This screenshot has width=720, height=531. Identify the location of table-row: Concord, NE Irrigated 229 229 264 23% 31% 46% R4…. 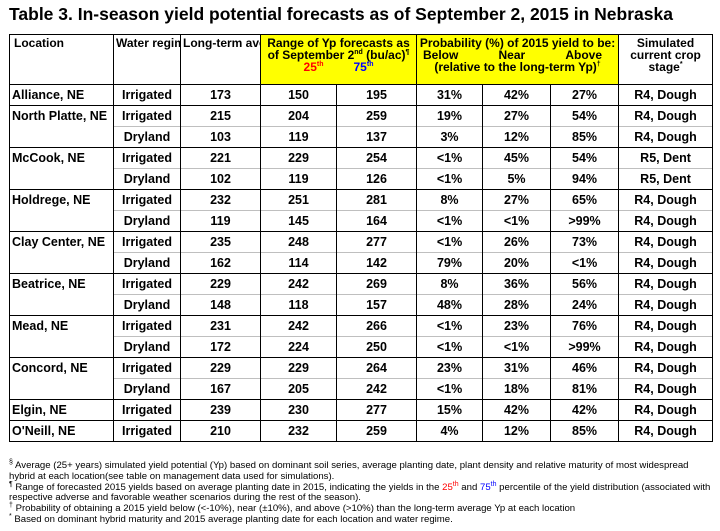
(361, 368).